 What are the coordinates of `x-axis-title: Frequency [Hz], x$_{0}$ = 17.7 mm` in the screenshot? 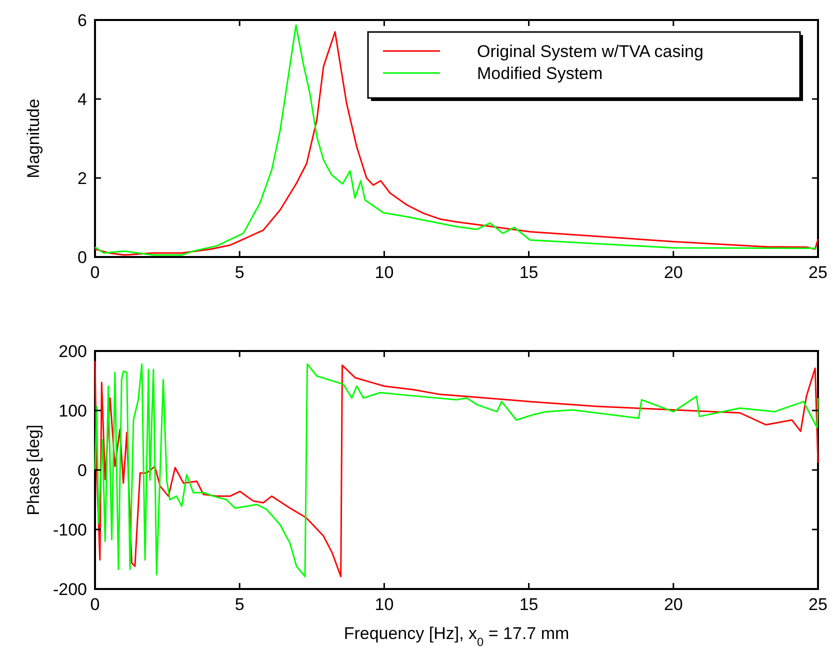 It's located at (457, 636).